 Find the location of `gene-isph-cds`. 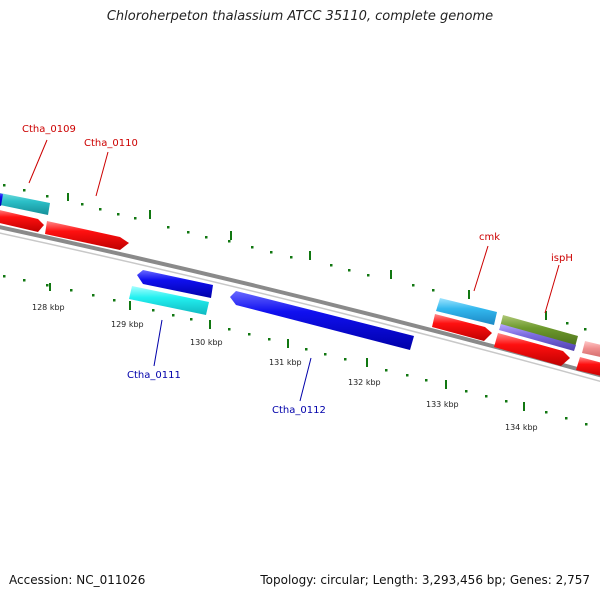

gene-isph-cds is located at coordinates (532, 349).